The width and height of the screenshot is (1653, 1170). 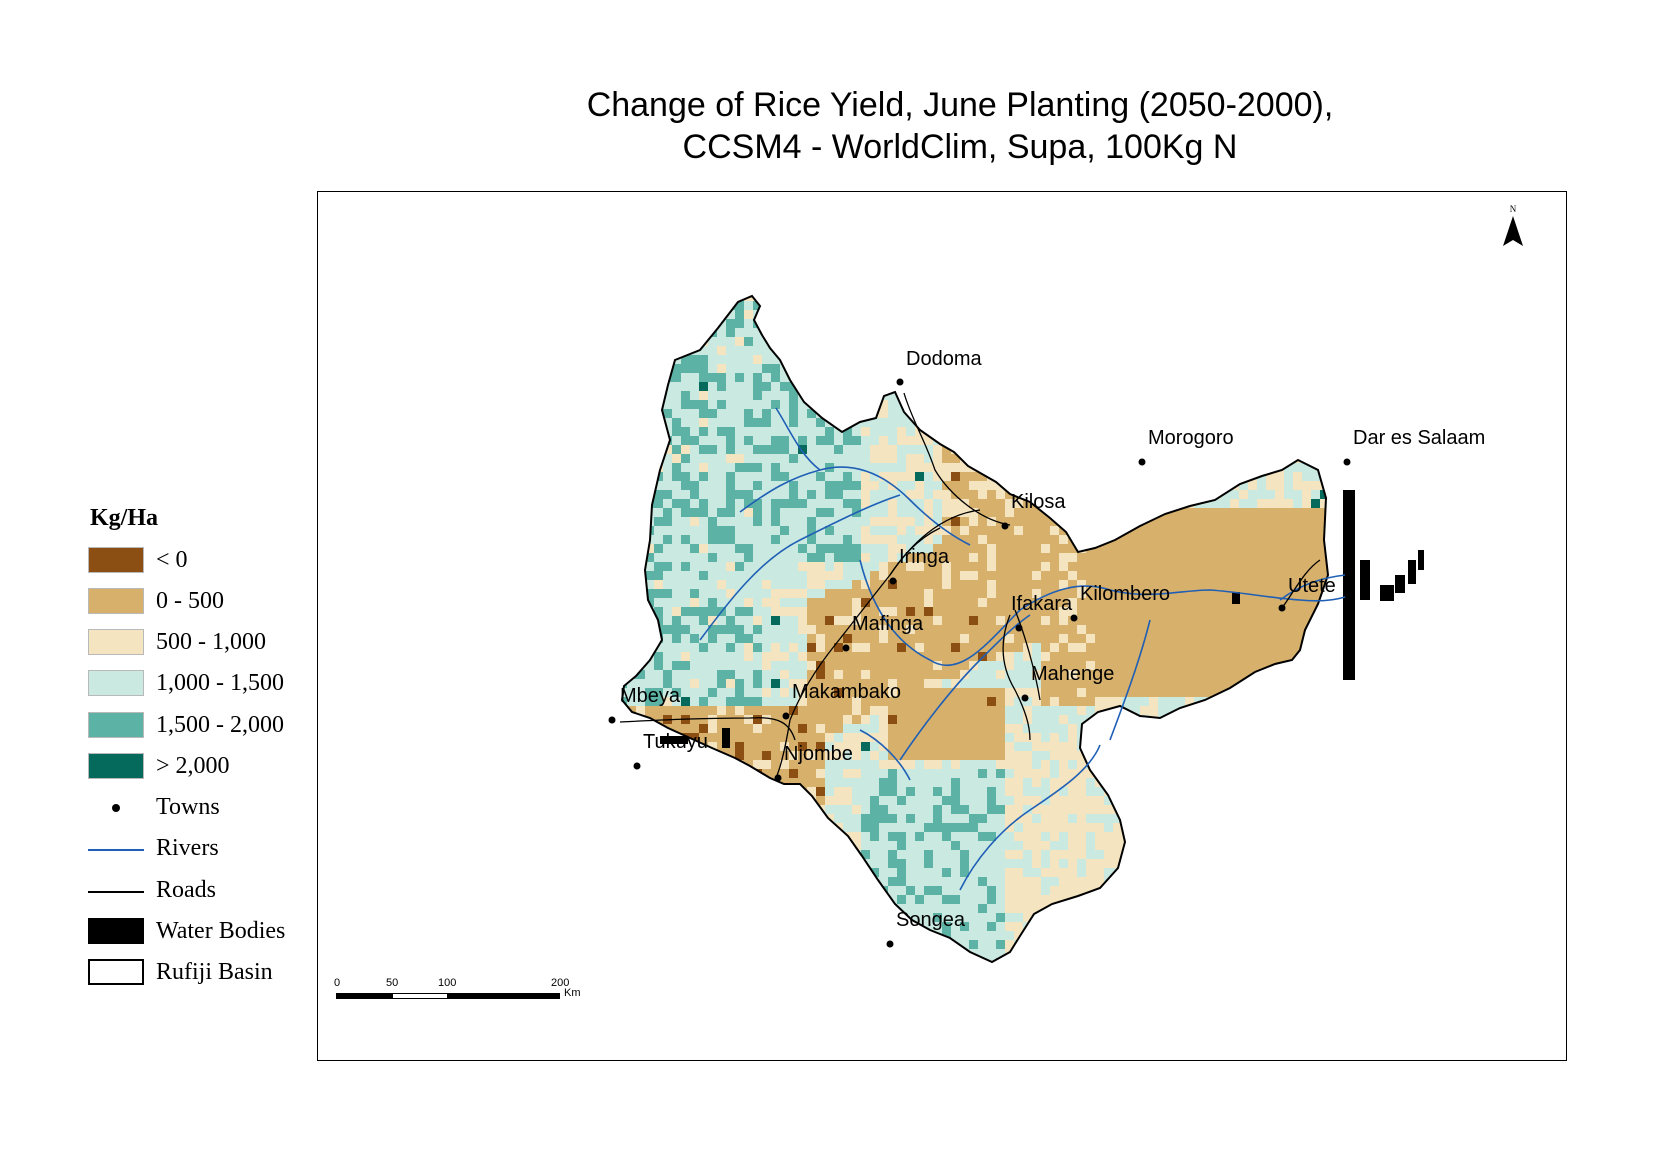 I want to click on legend-label: Rivers, so click(x=187, y=848).